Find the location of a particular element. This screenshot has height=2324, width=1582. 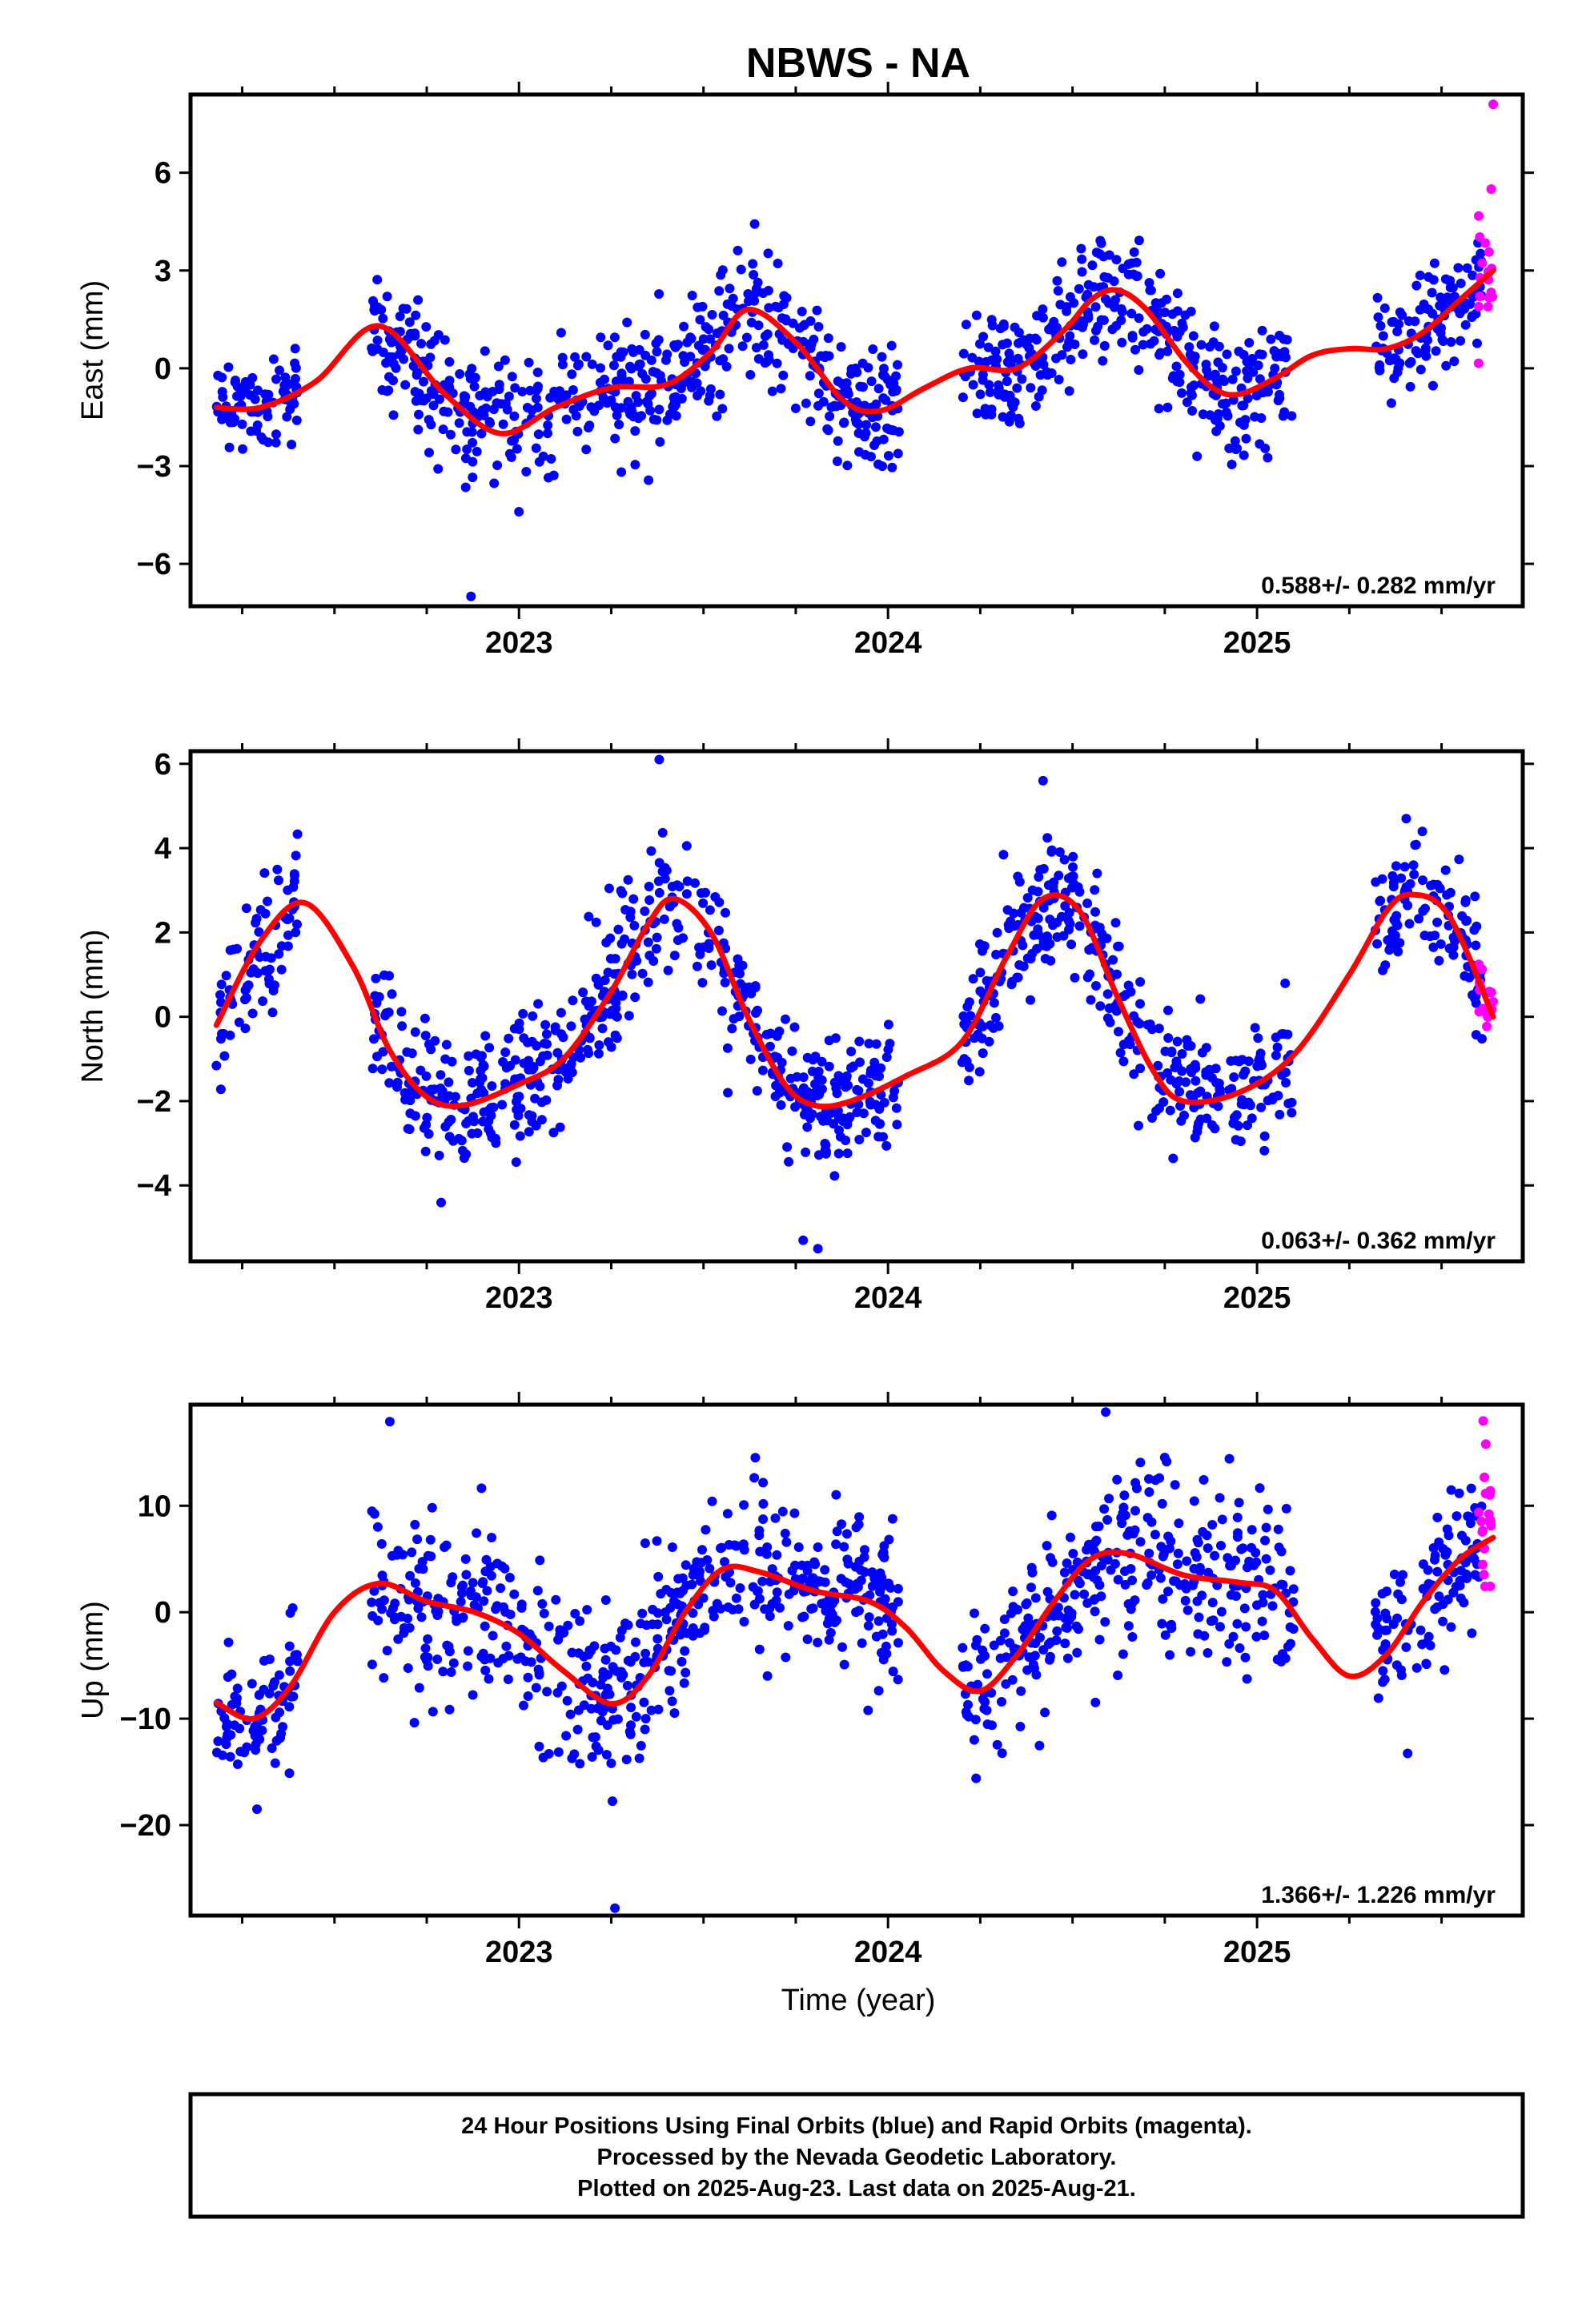

fit-line is located at coordinates (854, 351).